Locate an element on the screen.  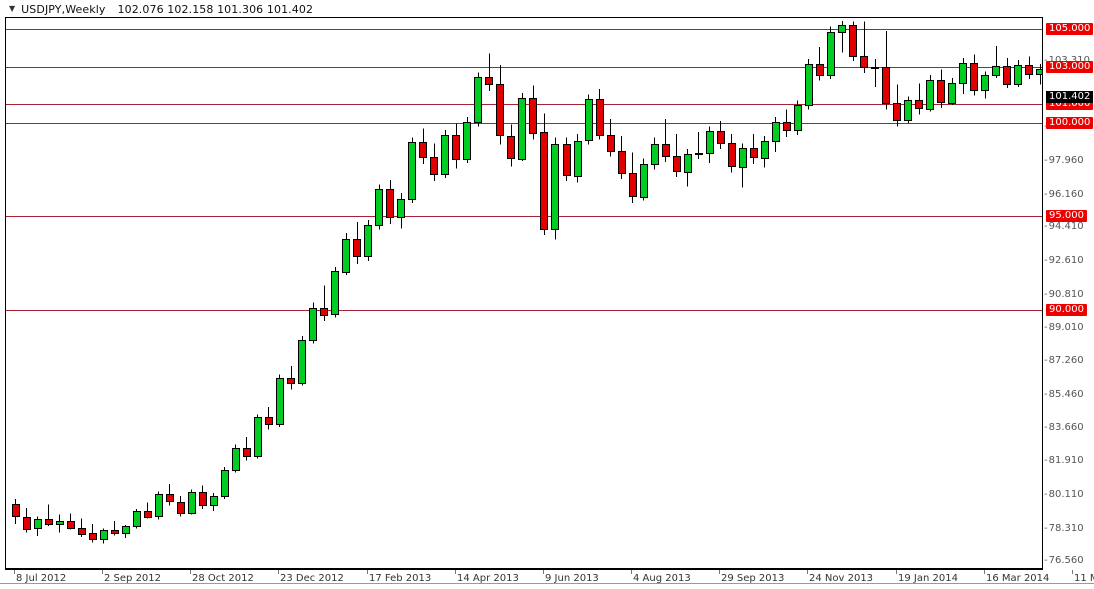
price-level-label: 100.000 is located at coordinates (1070, 122).